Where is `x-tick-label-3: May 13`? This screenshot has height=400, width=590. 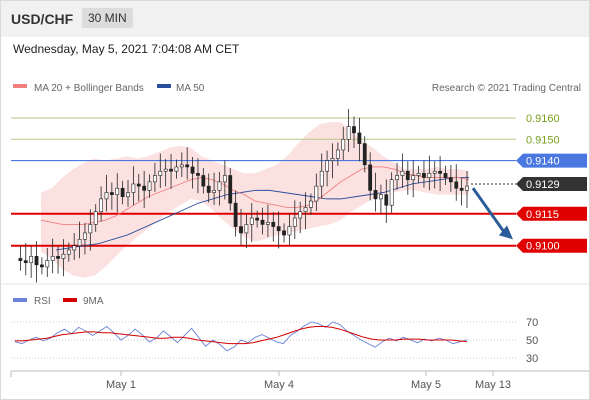 x-tick-label-3: May 13 is located at coordinates (493, 385).